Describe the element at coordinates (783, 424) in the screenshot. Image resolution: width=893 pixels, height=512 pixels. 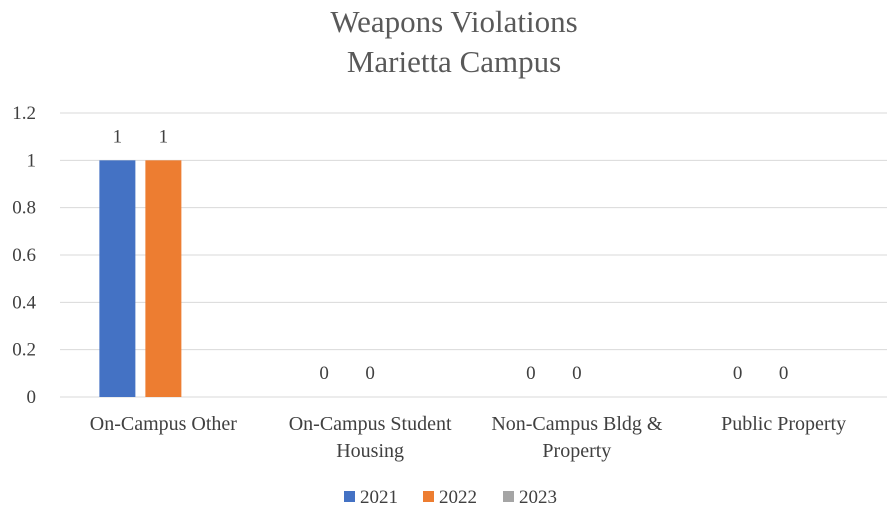
I see `category-label: Public Property` at that location.